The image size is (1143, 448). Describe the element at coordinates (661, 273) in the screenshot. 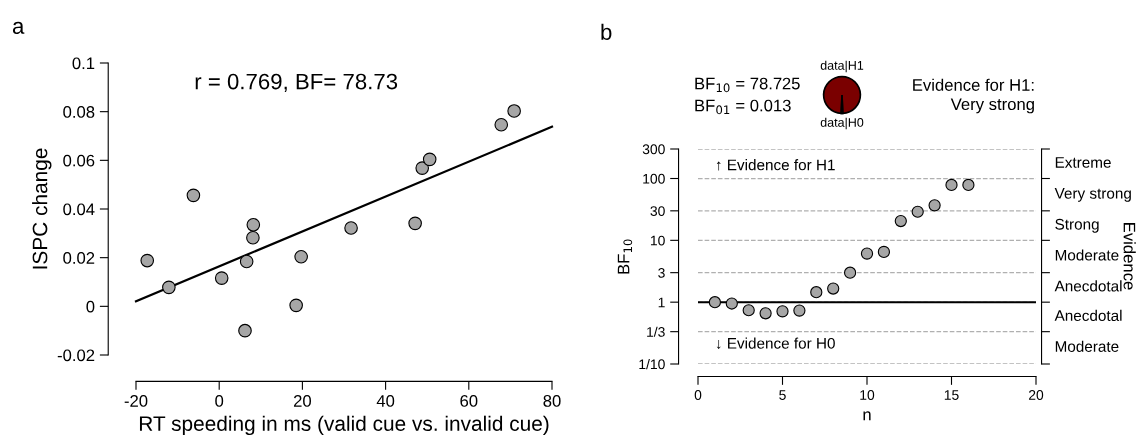

I see `y-tick-label: 3` at that location.